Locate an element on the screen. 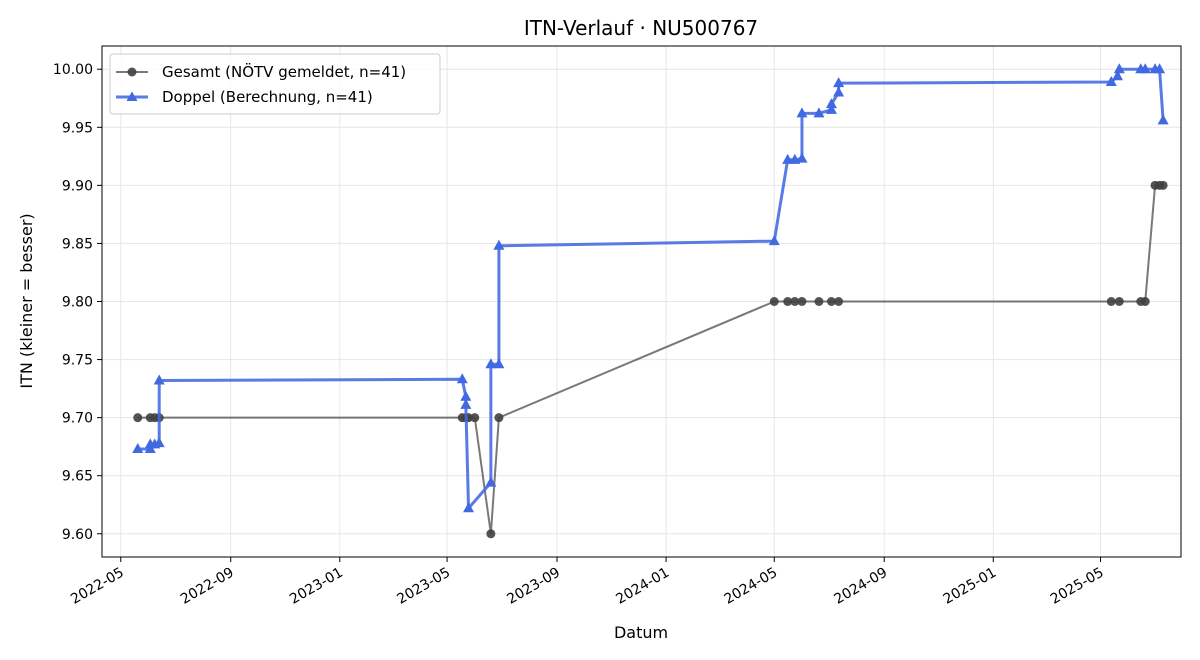 The width and height of the screenshot is (1200, 660). y-tick-label: 9.95 is located at coordinates (77, 128).